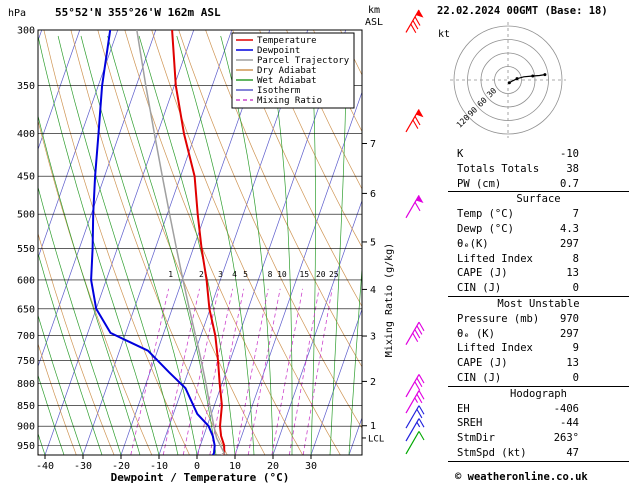 This screenshot has width=629, height=486. I want to click on pressure-tick-label: 350, so click(26, 86).